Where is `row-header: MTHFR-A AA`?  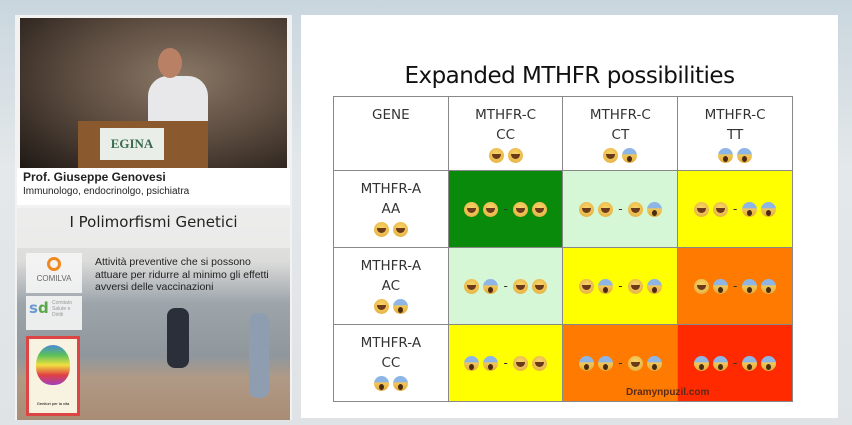
row-header: MTHFR-A AA is located at coordinates (391, 209).